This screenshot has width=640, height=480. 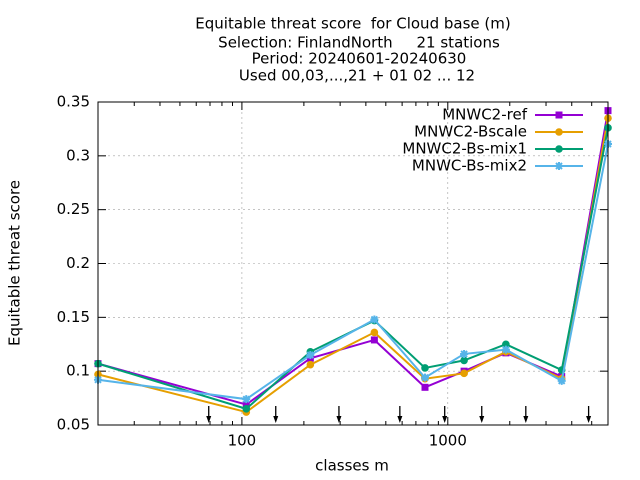 What do you see at coordinates (73, 317) in the screenshot?
I see `y-tick-label: 0.15` at bounding box center [73, 317].